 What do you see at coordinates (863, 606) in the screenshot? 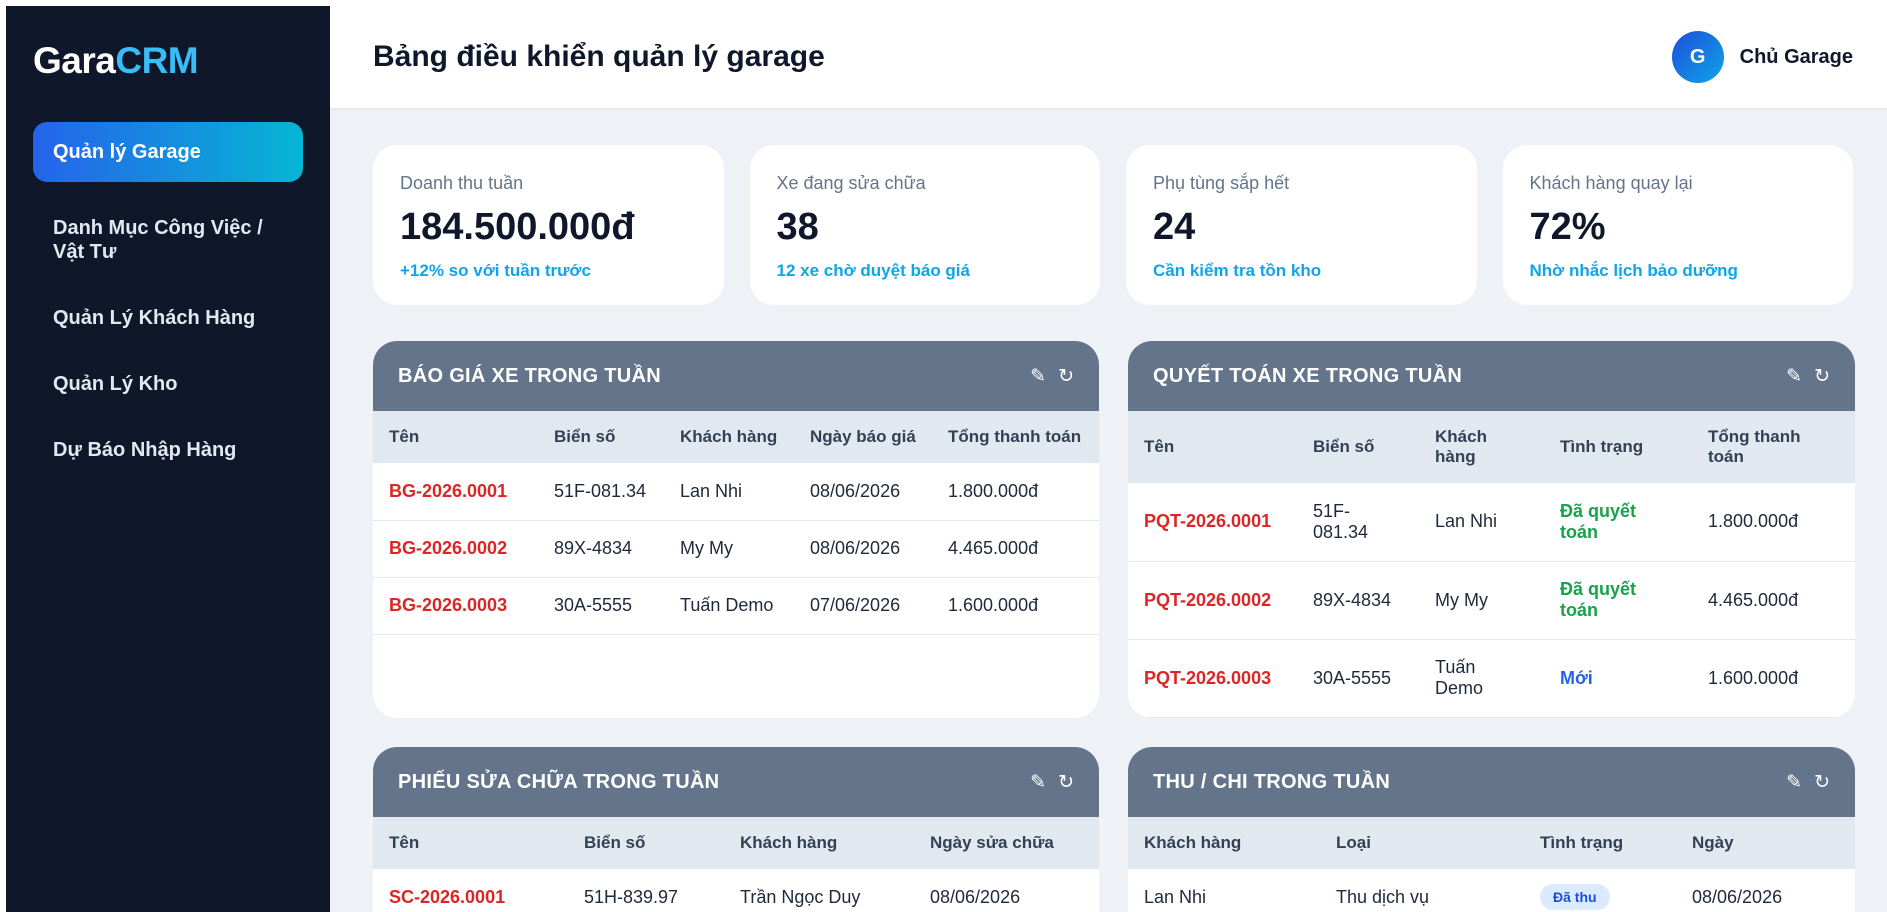
I see `date: 07/06/2026` at bounding box center [863, 606].